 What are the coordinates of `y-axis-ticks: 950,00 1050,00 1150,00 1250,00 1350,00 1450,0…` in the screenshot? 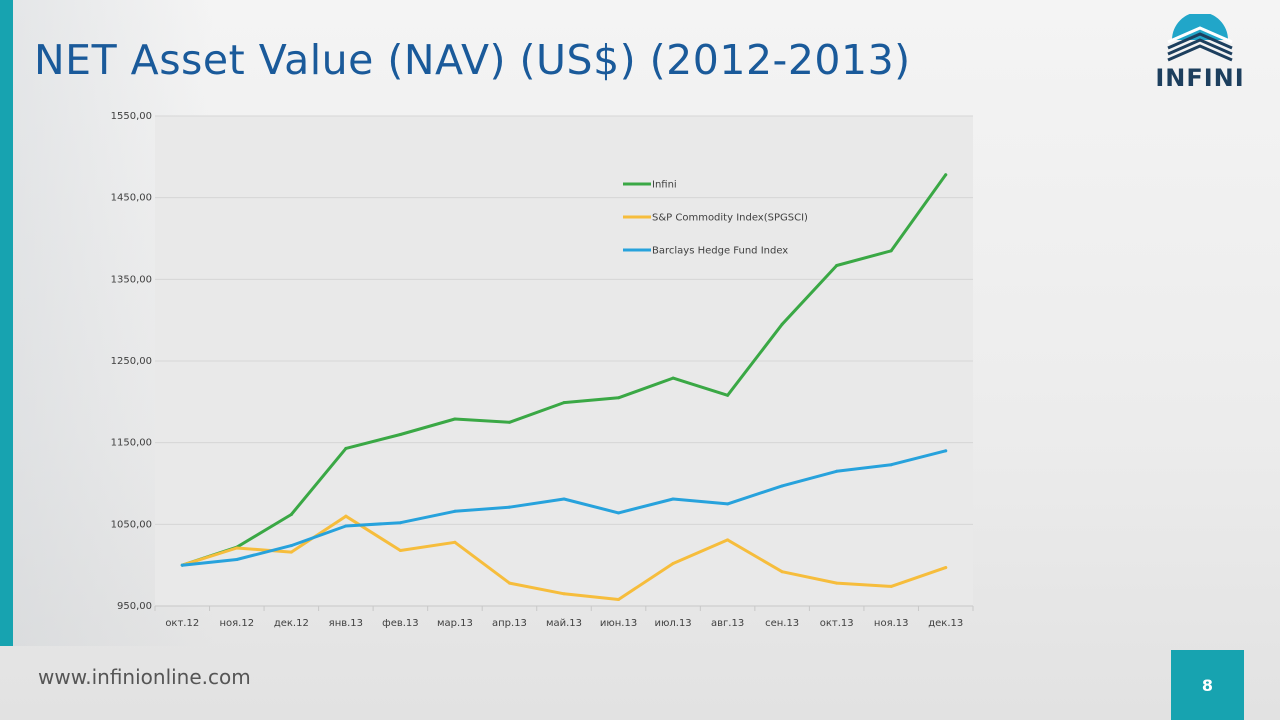 It's located at (131, 361).